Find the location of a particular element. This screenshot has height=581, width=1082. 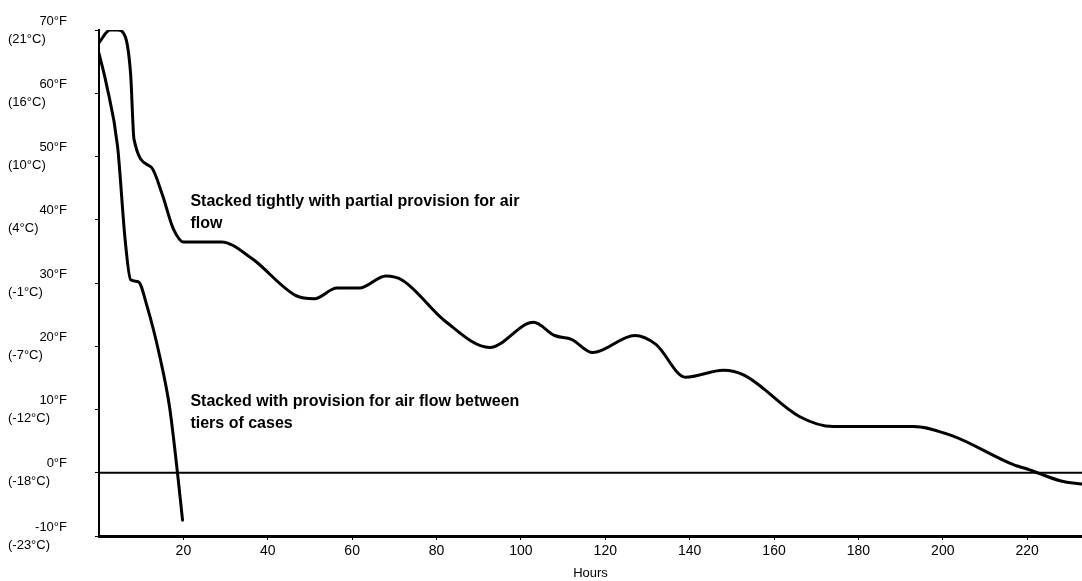

y-tick-label: 0°F is located at coordinates (57, 463).